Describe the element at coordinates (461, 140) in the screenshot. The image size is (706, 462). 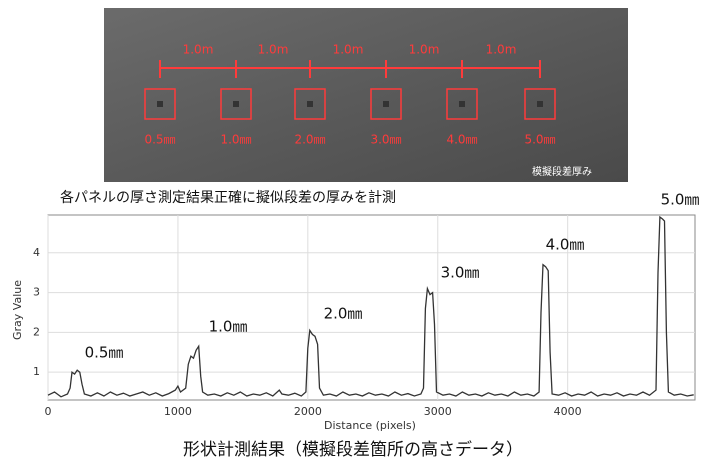
I see `marker-label: 4.0㎜` at that location.